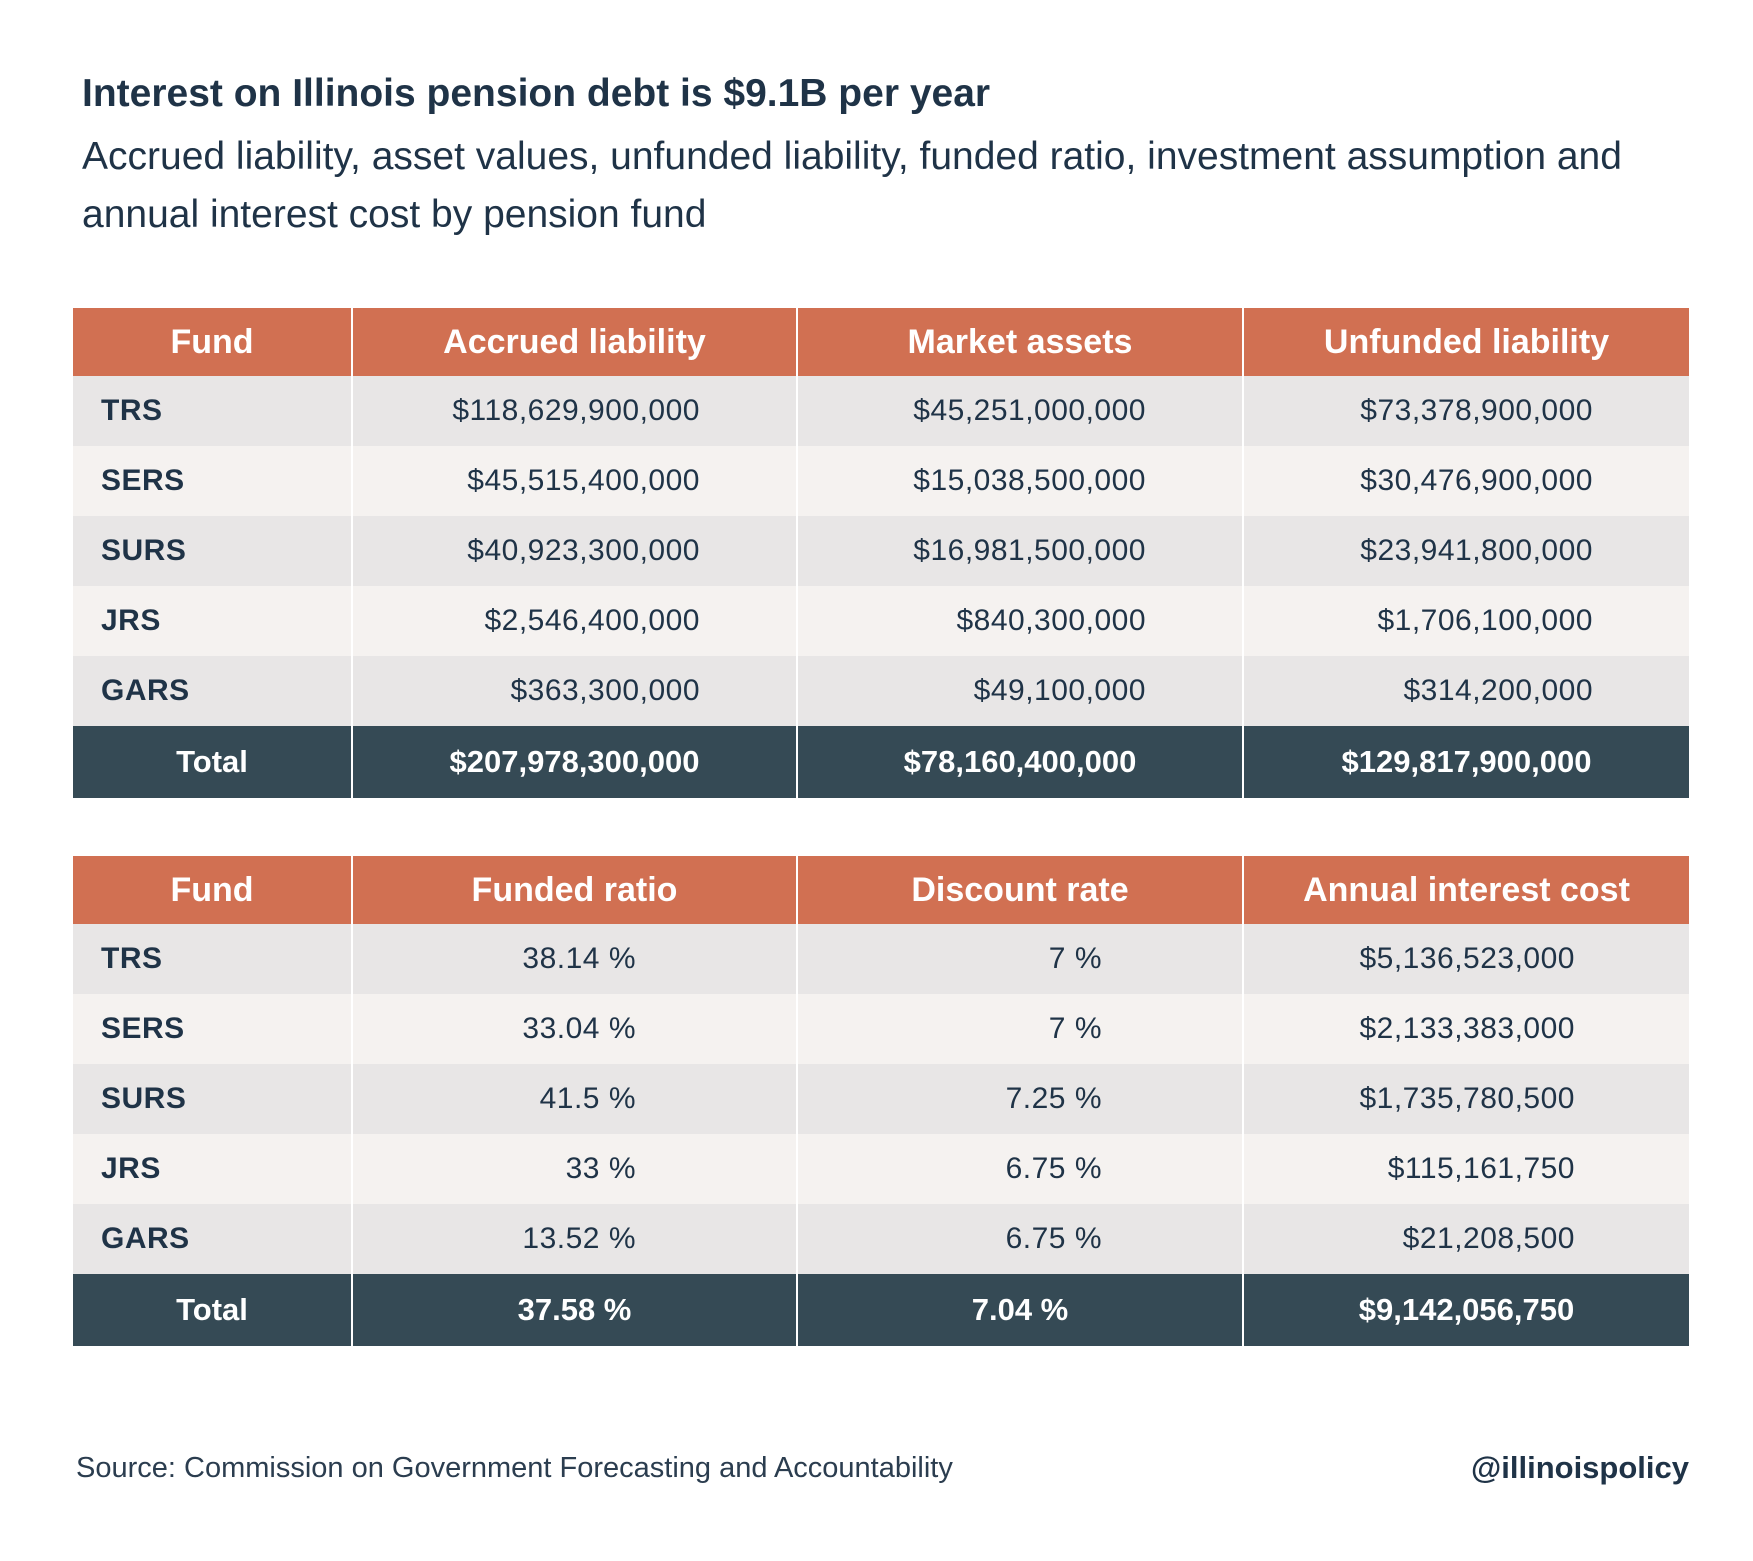  I want to click on market-assets-value: $15,038,500,000, so click(1019, 481).